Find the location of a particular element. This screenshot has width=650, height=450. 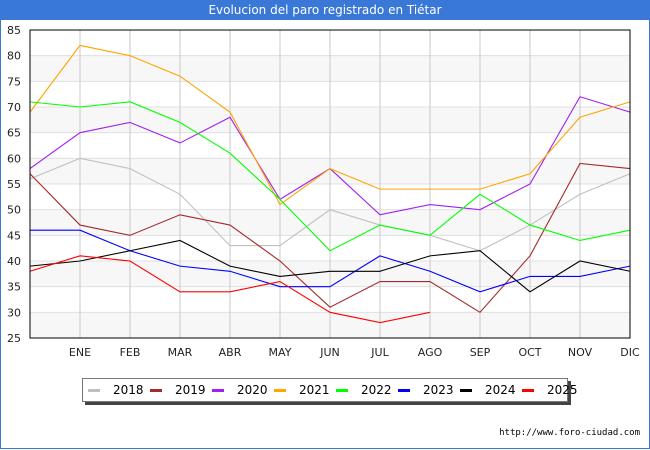

x-tick-label: AGO is located at coordinates (430, 352).